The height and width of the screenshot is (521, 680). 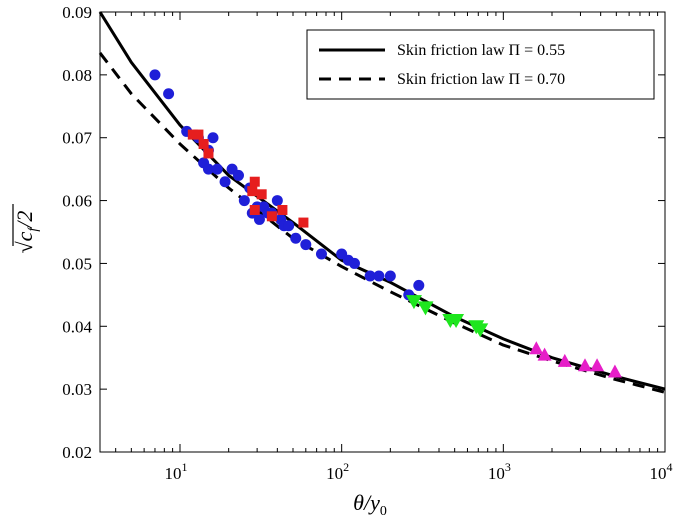 I want to click on svg-text: √cf/2, so click(x=26, y=232).